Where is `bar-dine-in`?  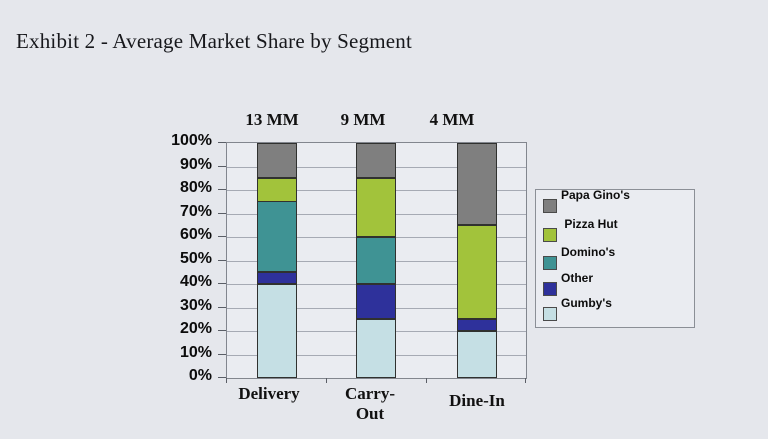
bar-dine-in is located at coordinates (477, 260).